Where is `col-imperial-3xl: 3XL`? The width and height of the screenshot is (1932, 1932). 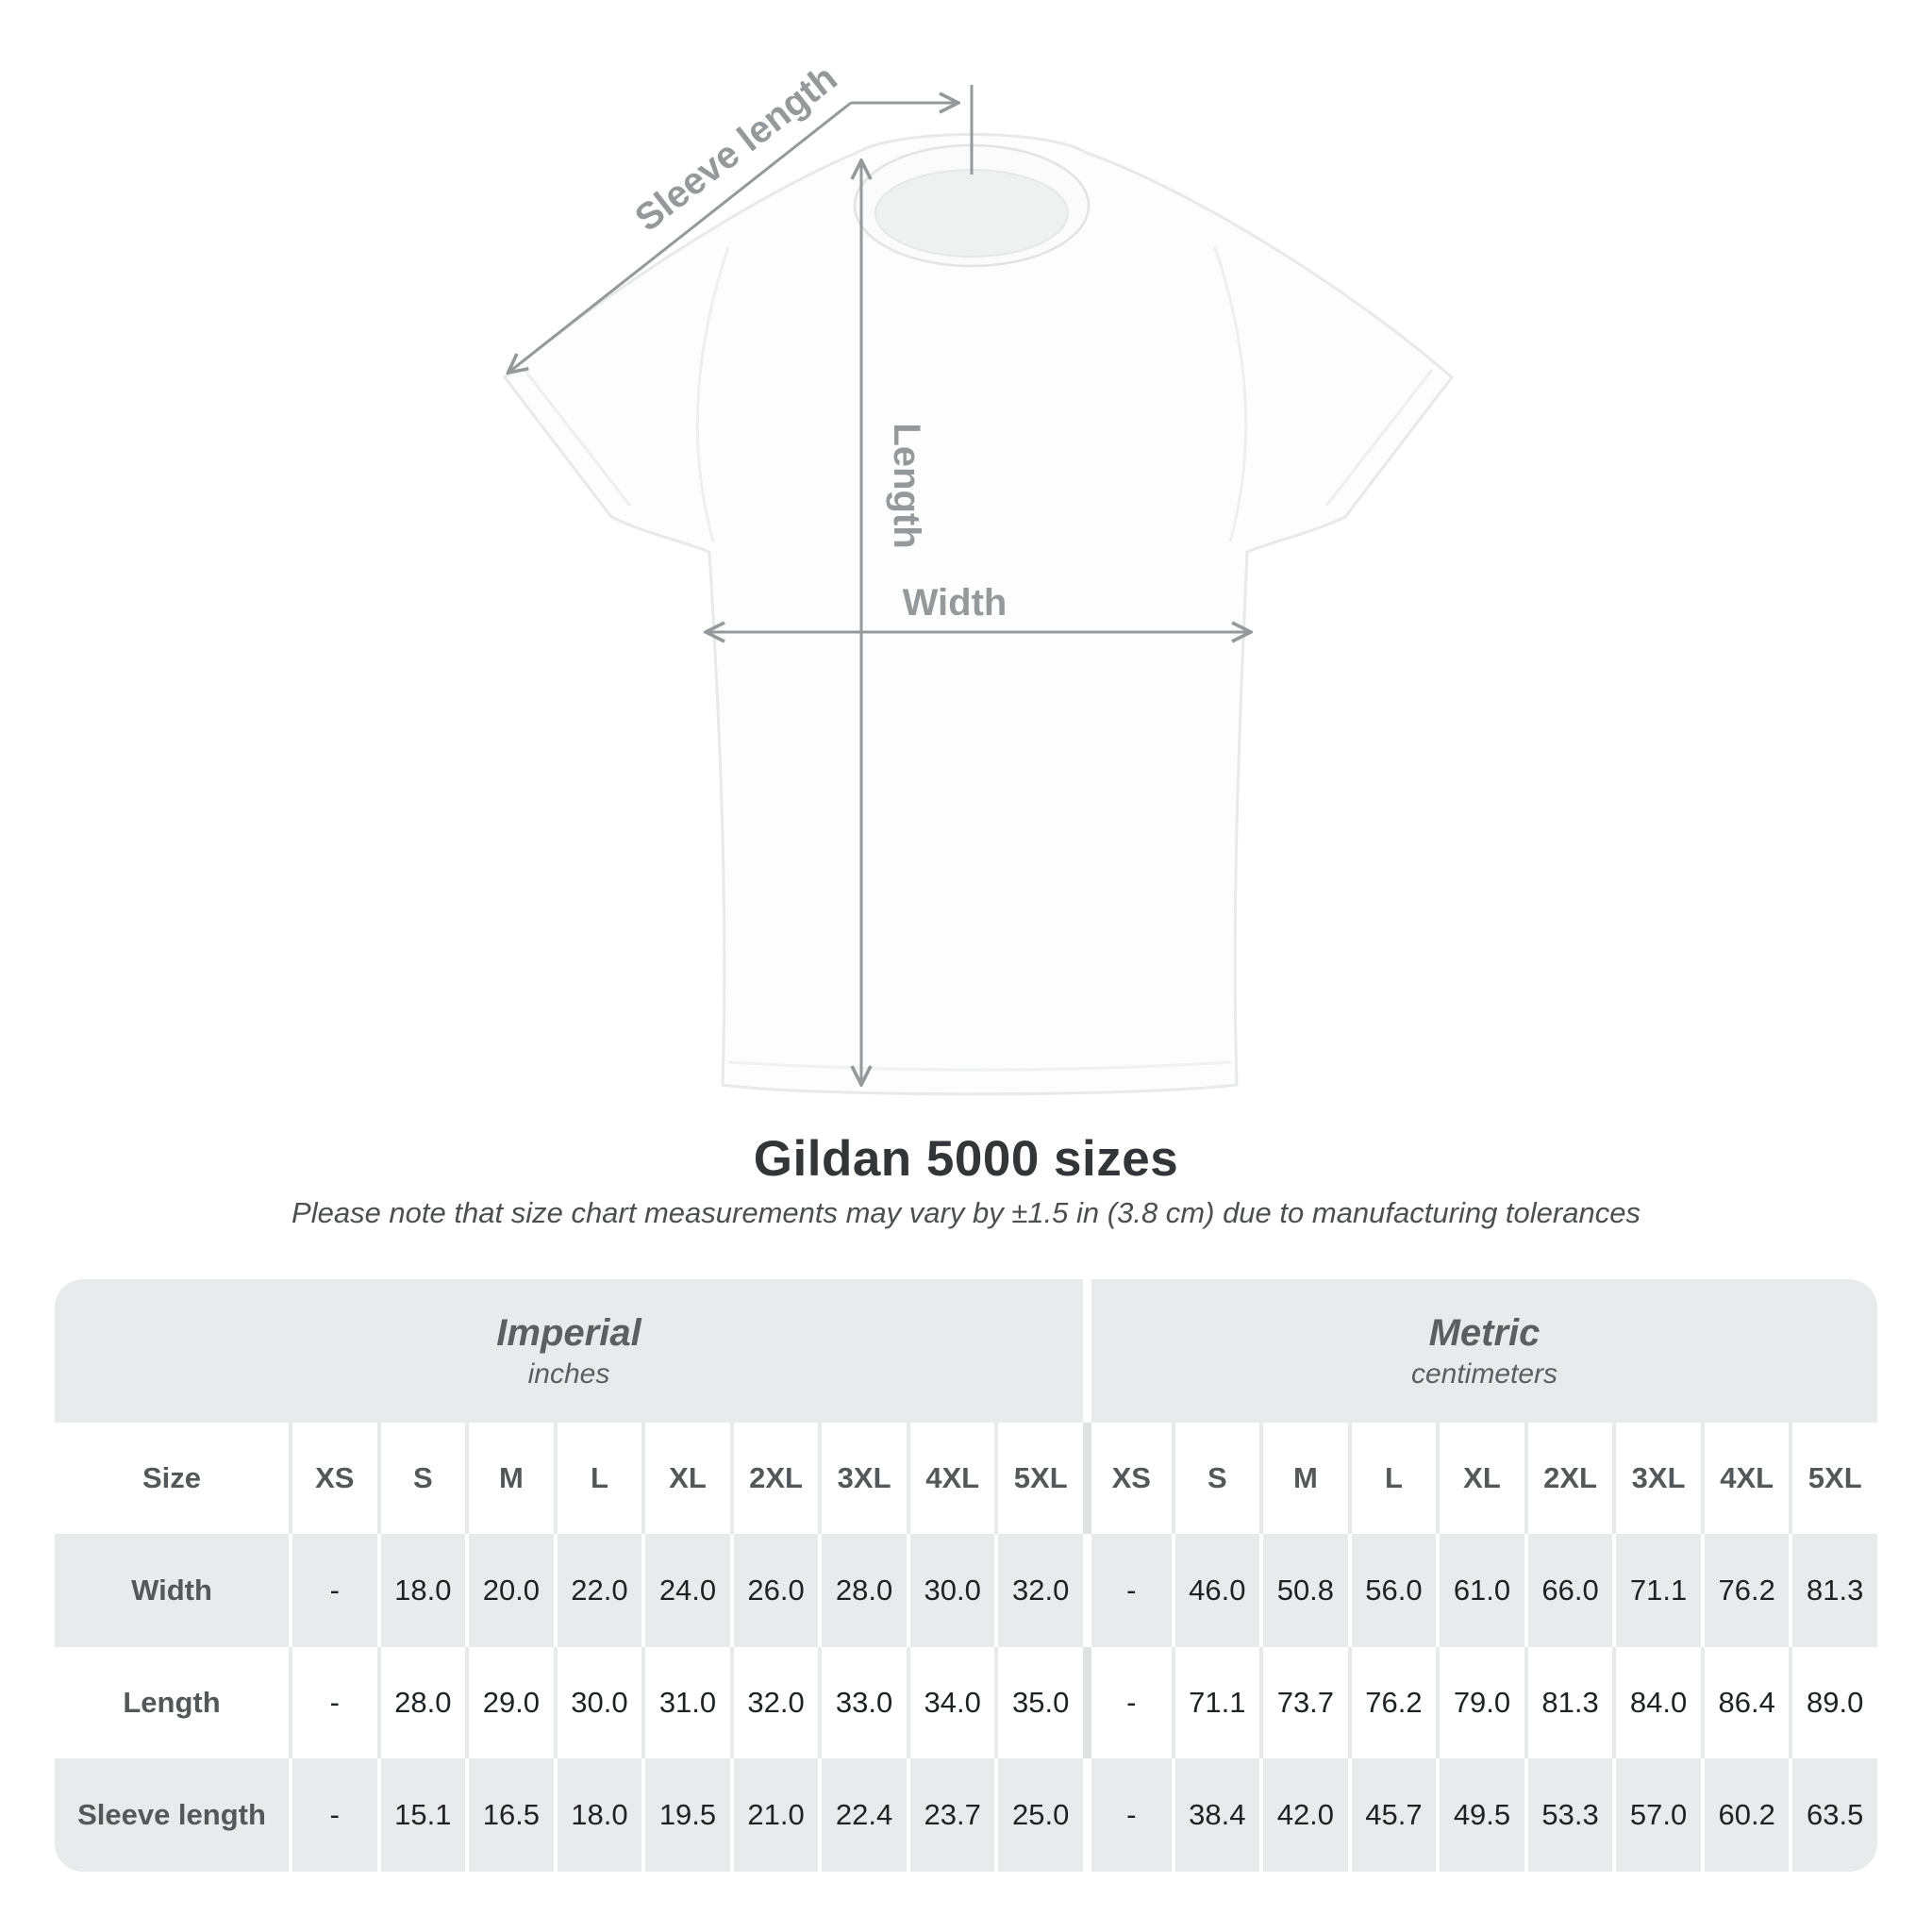
col-imperial-3xl: 3XL is located at coordinates (862, 1478).